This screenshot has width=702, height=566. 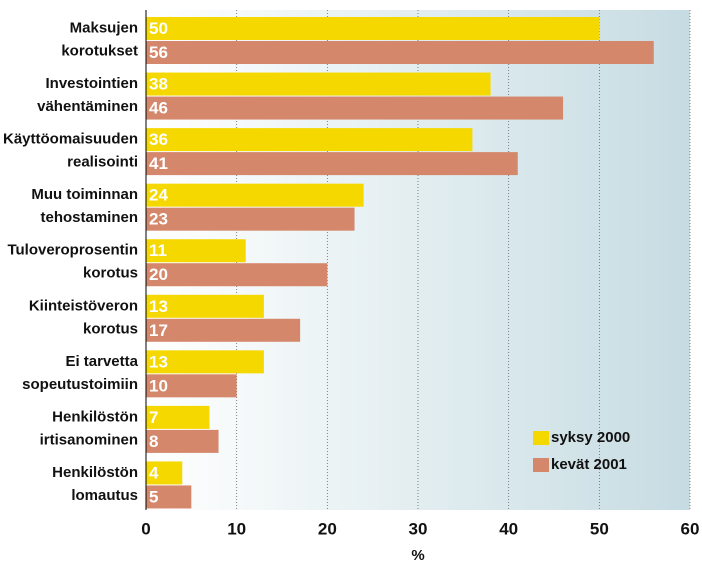 What do you see at coordinates (80, 373) in the screenshot?
I see `y-tick-label: Ei tarvetta sopeutustoimiin` at bounding box center [80, 373].